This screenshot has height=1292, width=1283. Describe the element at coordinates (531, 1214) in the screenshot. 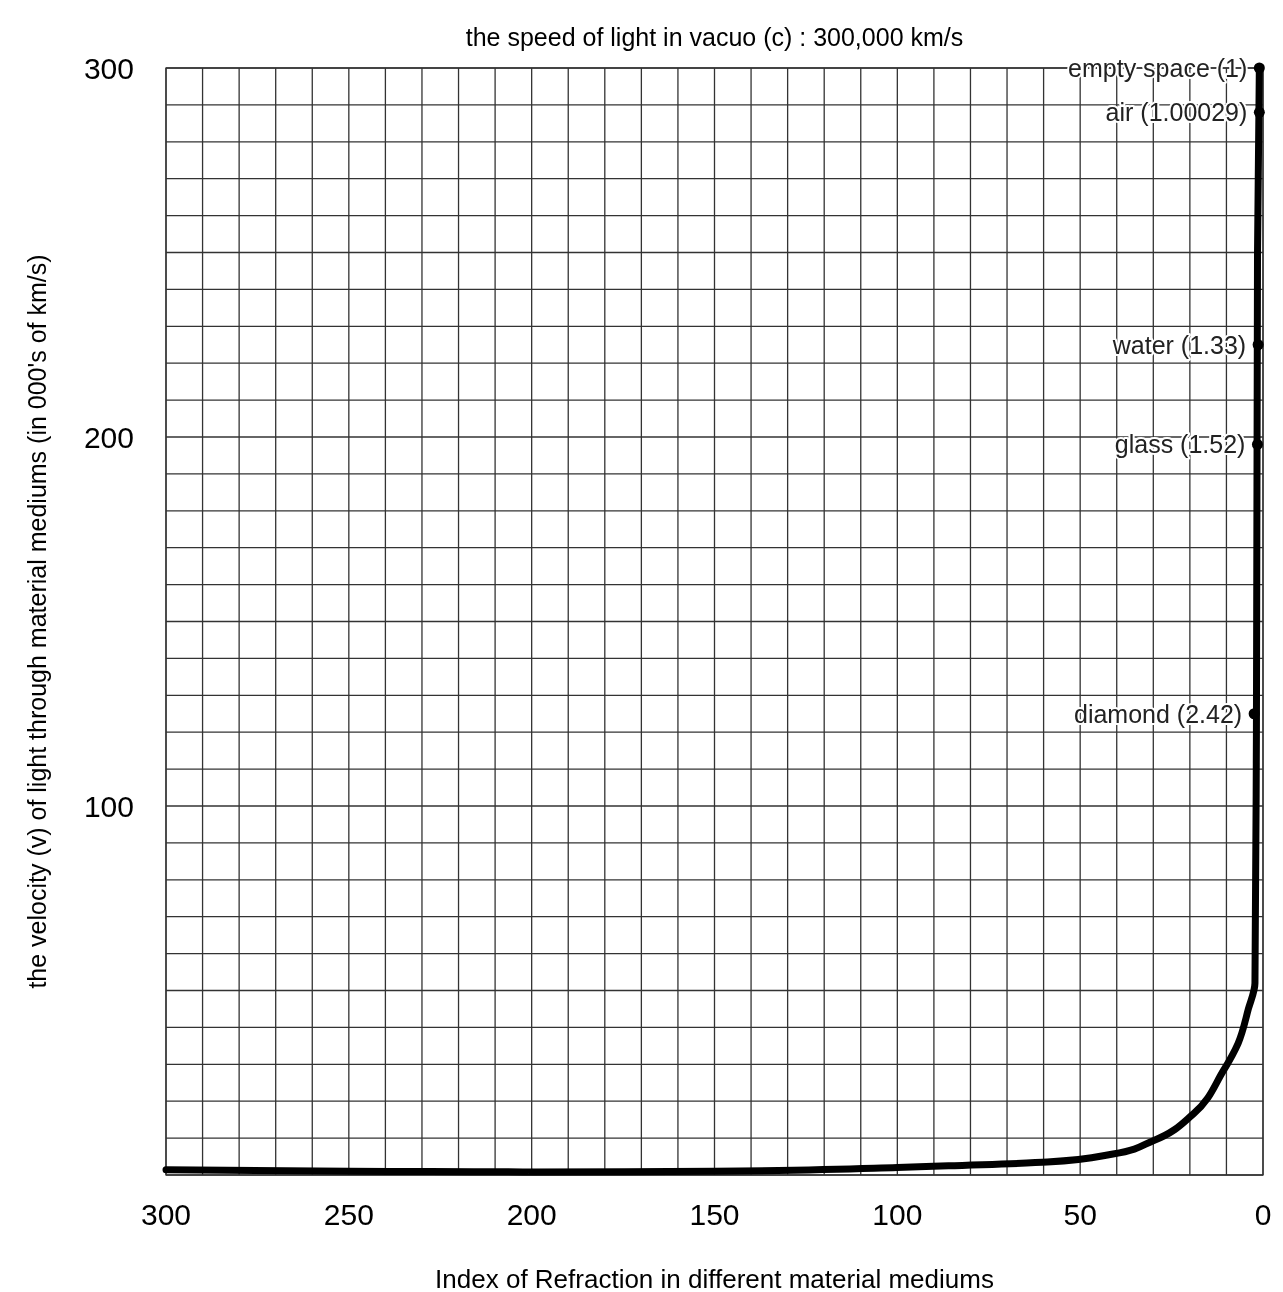

I see `x-tick-label: 200` at that location.